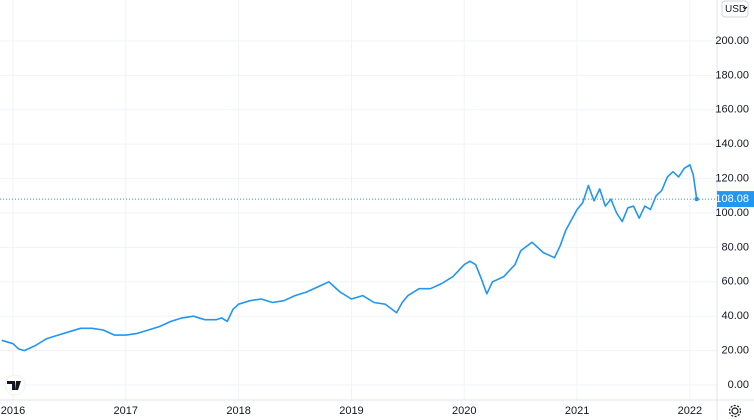  What do you see at coordinates (732, 178) in the screenshot?
I see `y-tick-label: 120.00` at bounding box center [732, 178].